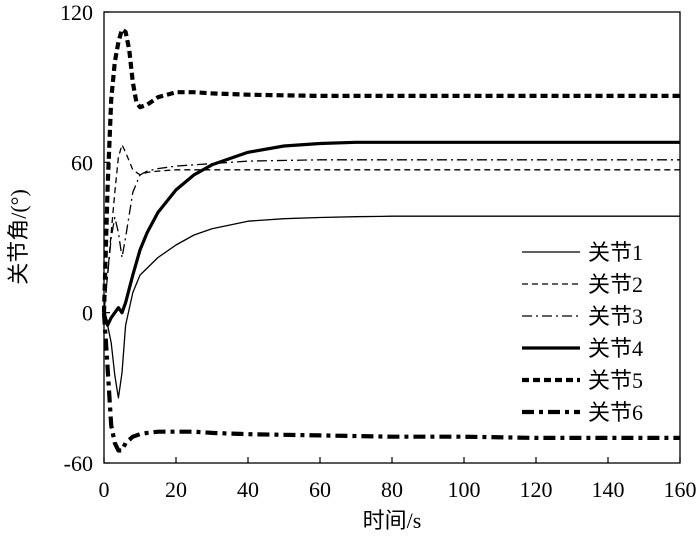 This screenshot has width=700, height=539. What do you see at coordinates (82, 162) in the screenshot?
I see `y-tick-label: 60` at bounding box center [82, 162].